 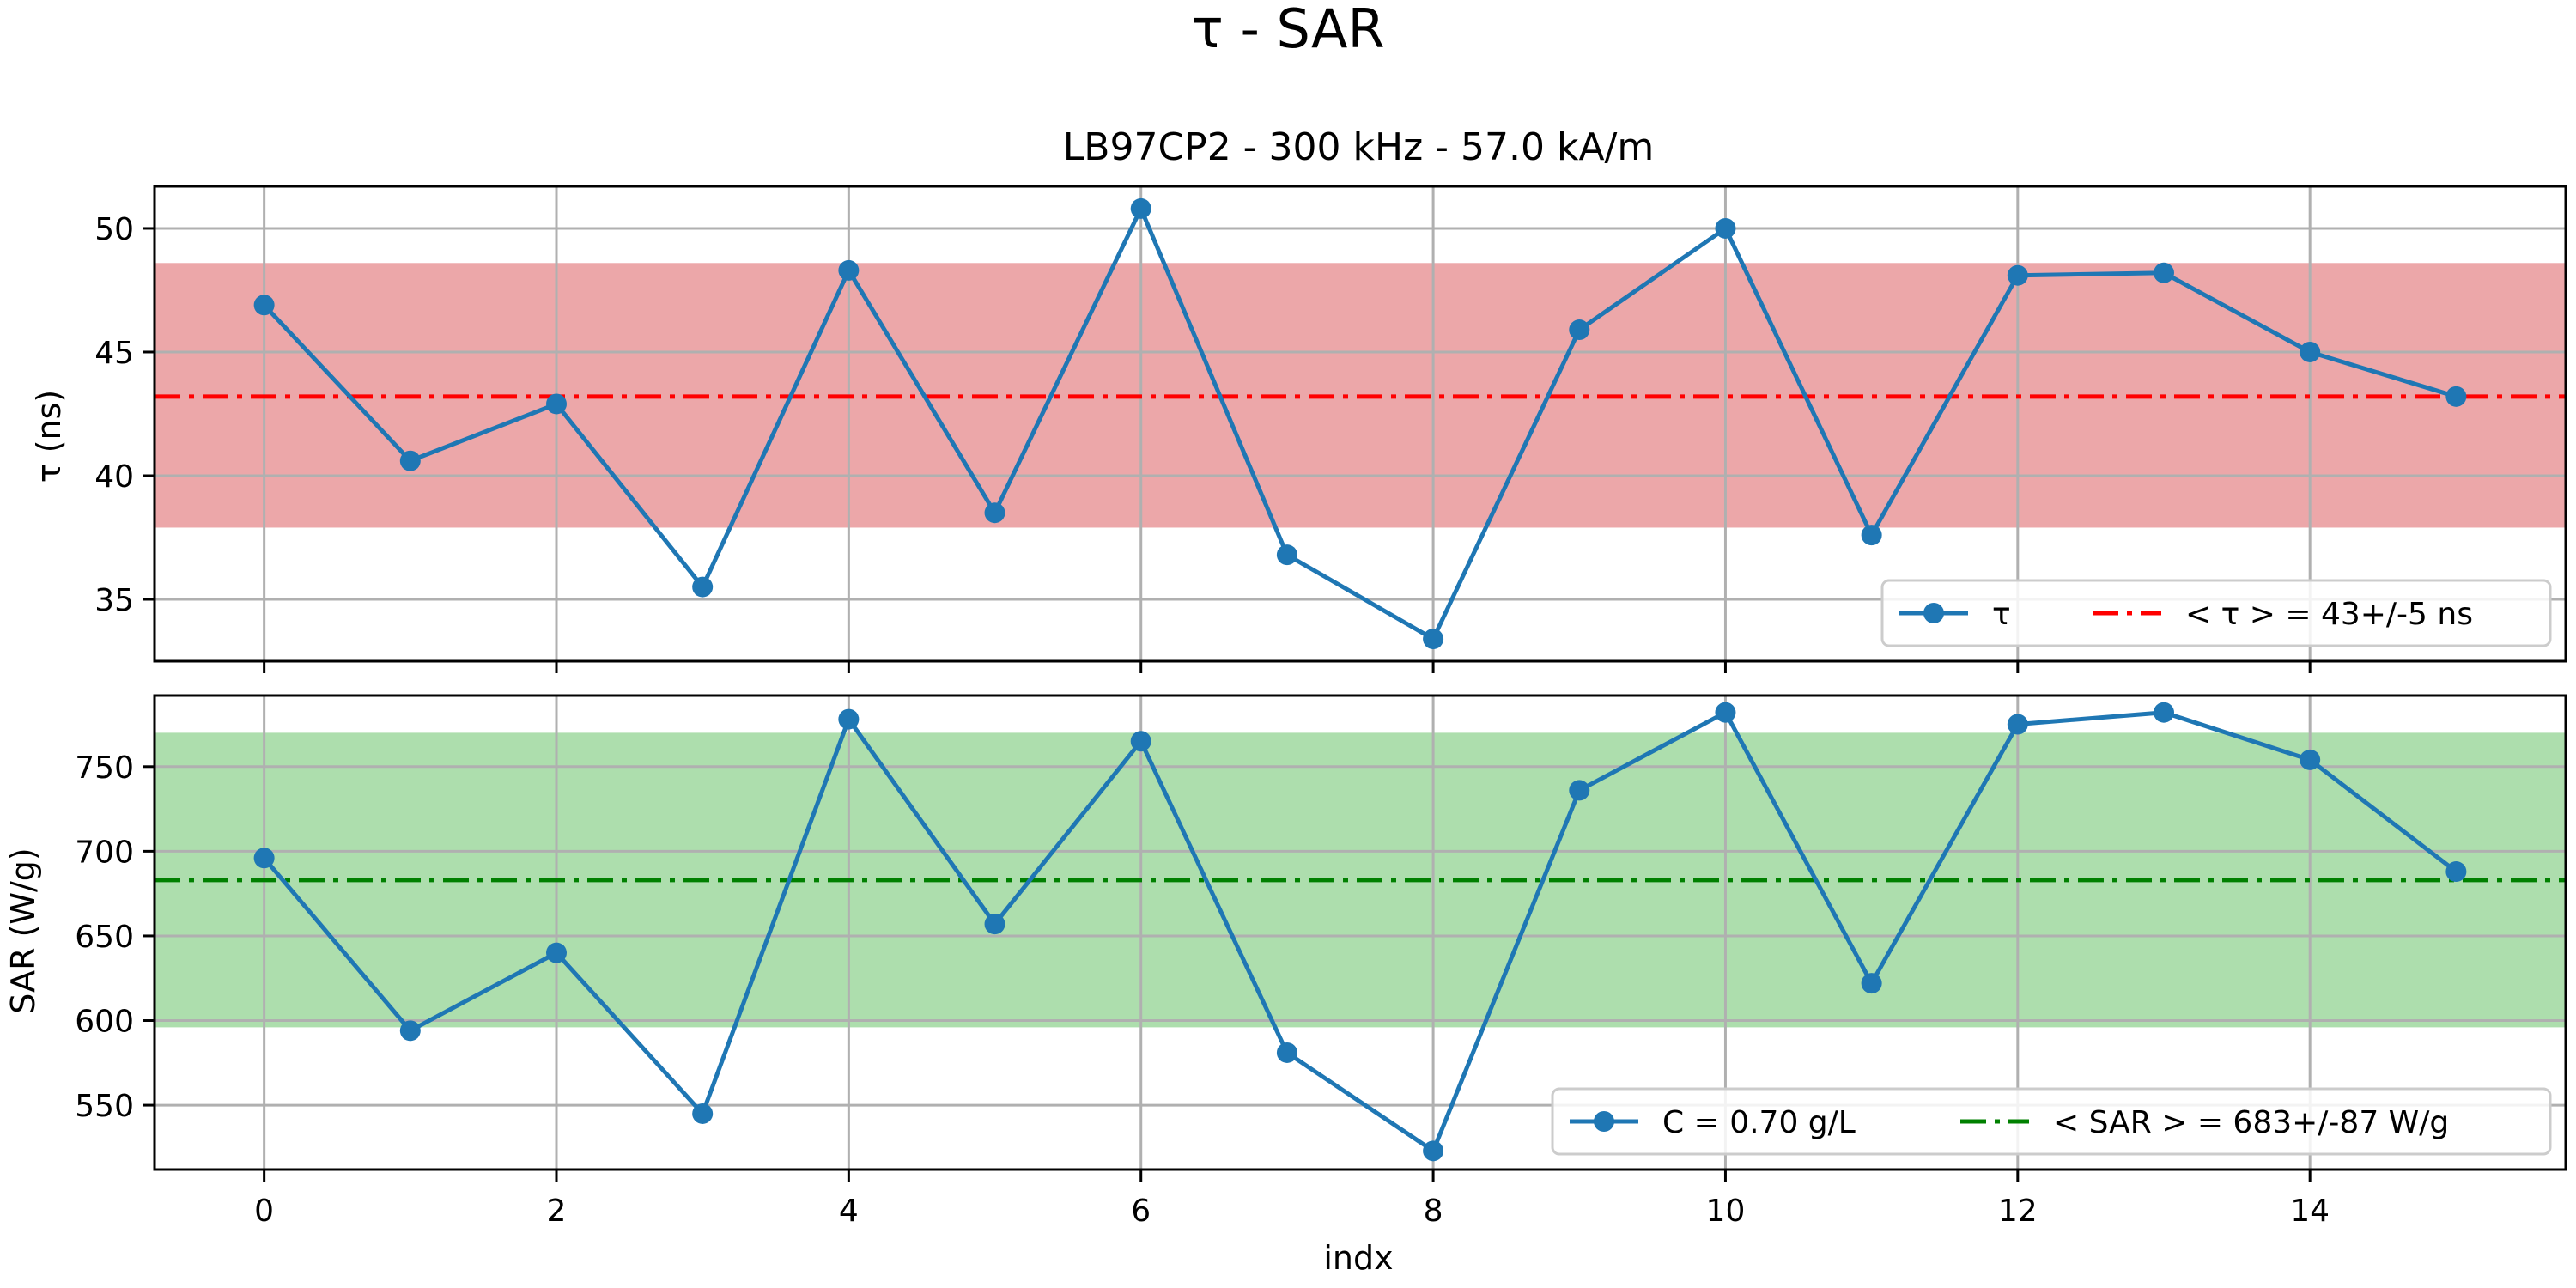 I want to click on sar-legend-box, so click(x=2051, y=1122).